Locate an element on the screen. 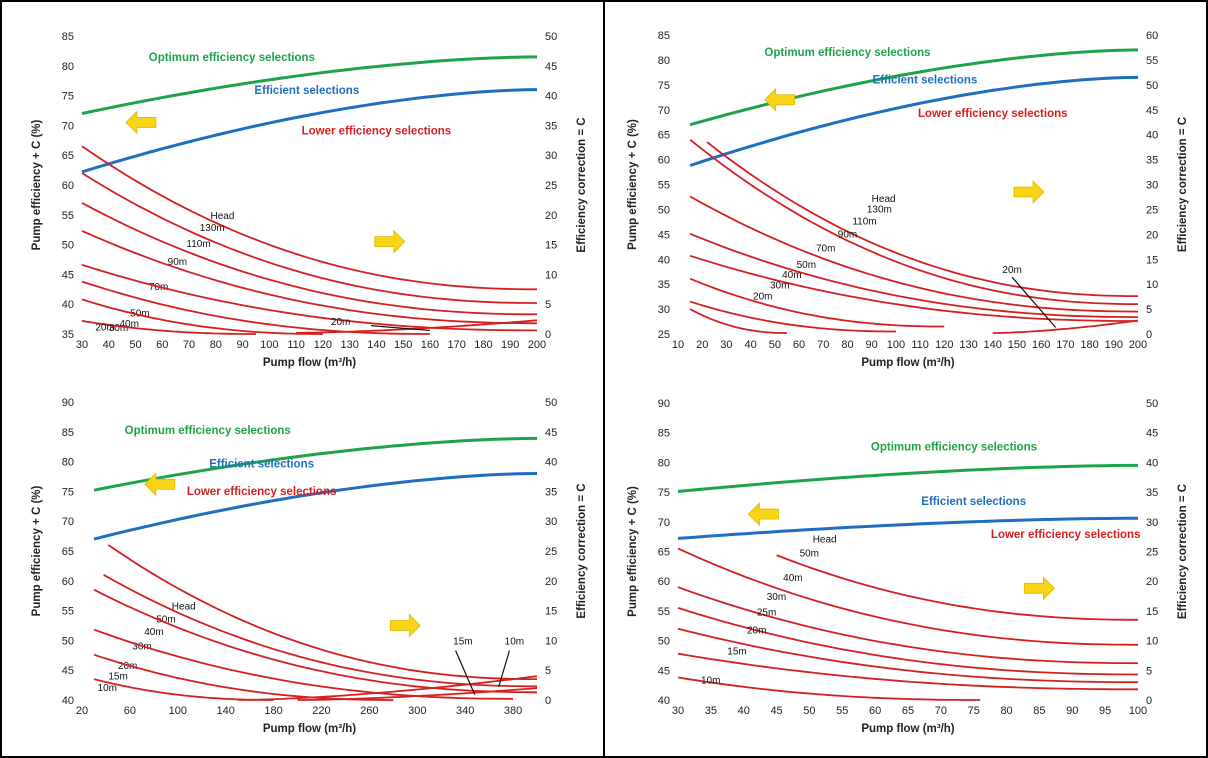  y-tick-label: 25 is located at coordinates (664, 335).